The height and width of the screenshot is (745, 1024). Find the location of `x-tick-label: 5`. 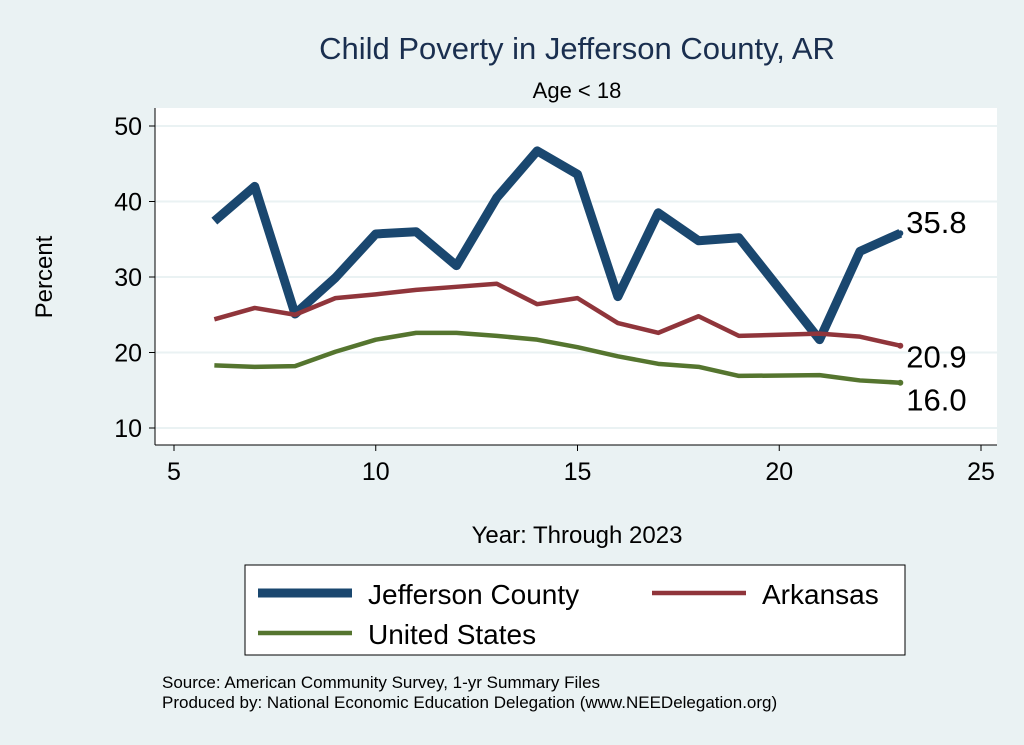

x-tick-label: 5 is located at coordinates (174, 472).